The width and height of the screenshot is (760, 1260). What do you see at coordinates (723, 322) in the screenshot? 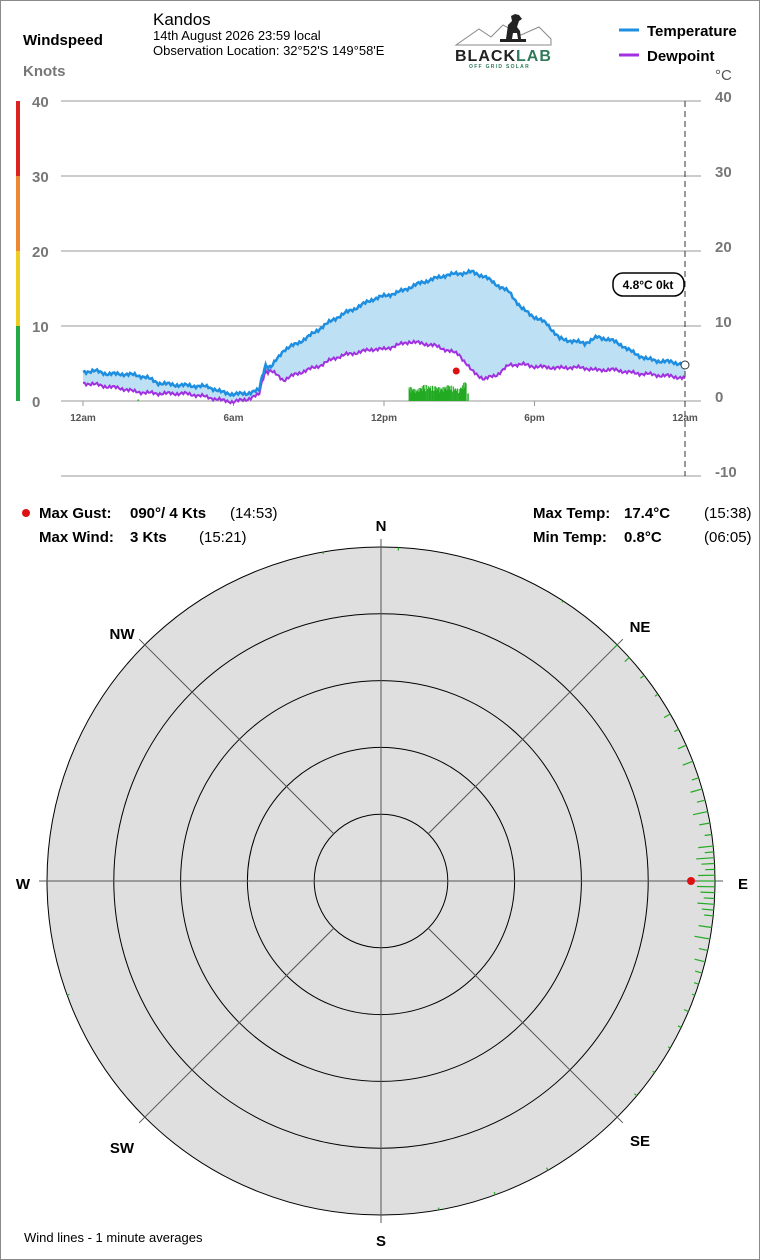
I see `right-tick-label: 10` at bounding box center [723, 322].